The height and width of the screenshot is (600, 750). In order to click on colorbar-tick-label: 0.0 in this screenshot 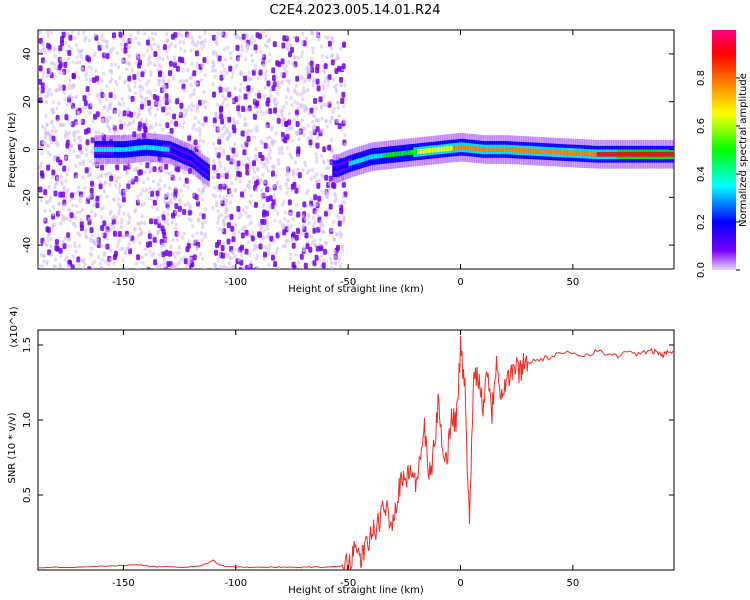, I will do `click(701, 270)`.